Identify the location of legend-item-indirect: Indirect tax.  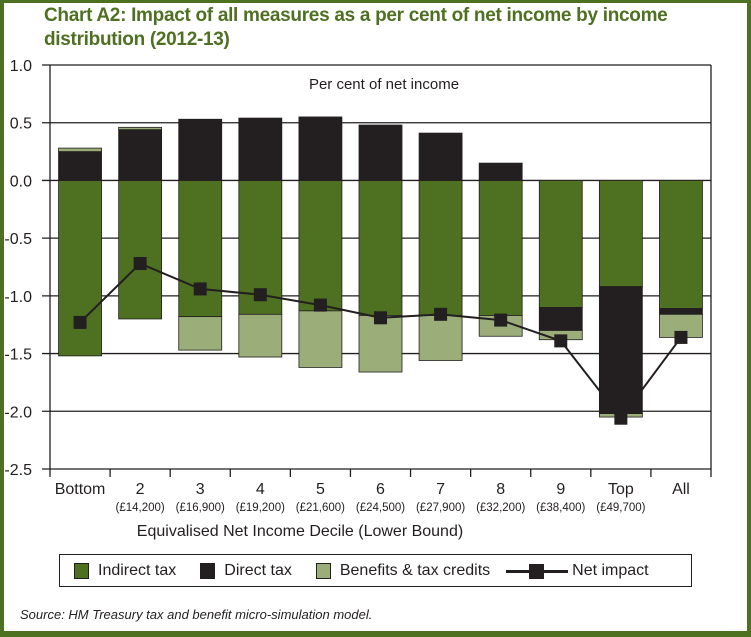
(125, 571).